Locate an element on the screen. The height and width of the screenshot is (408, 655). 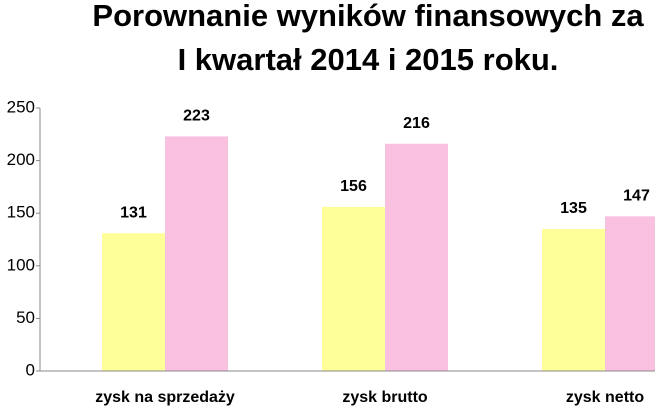
y-tick-label: 250 is located at coordinates (21, 106).